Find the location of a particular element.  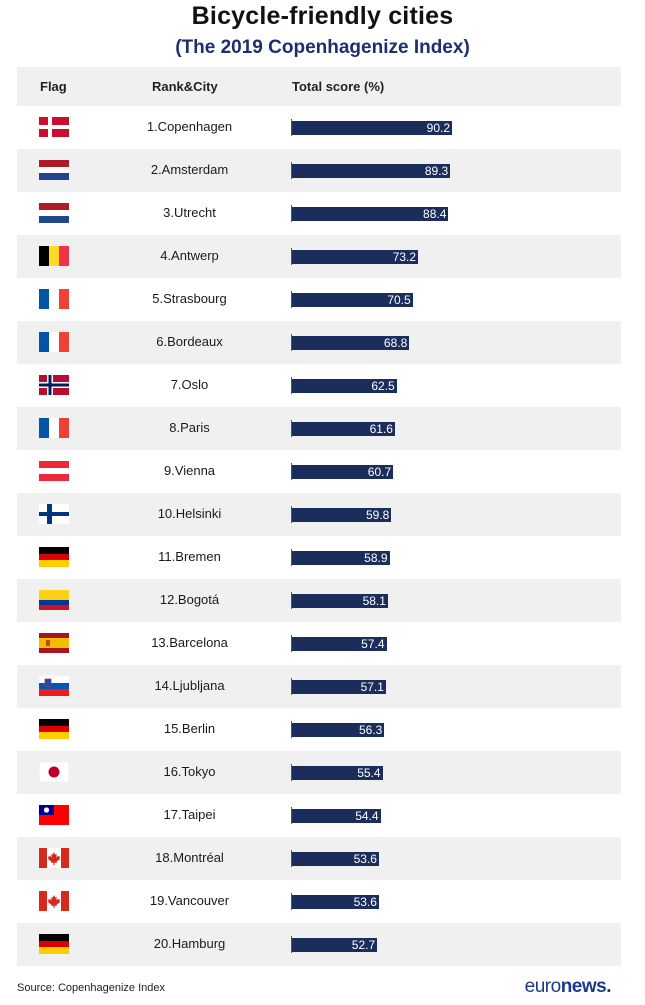

bar: 57.1 is located at coordinates (339, 687).